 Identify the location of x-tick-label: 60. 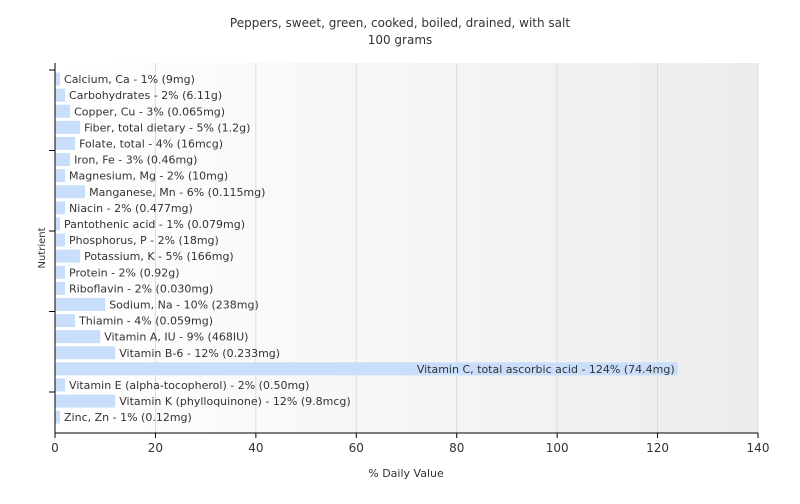
(356, 448).